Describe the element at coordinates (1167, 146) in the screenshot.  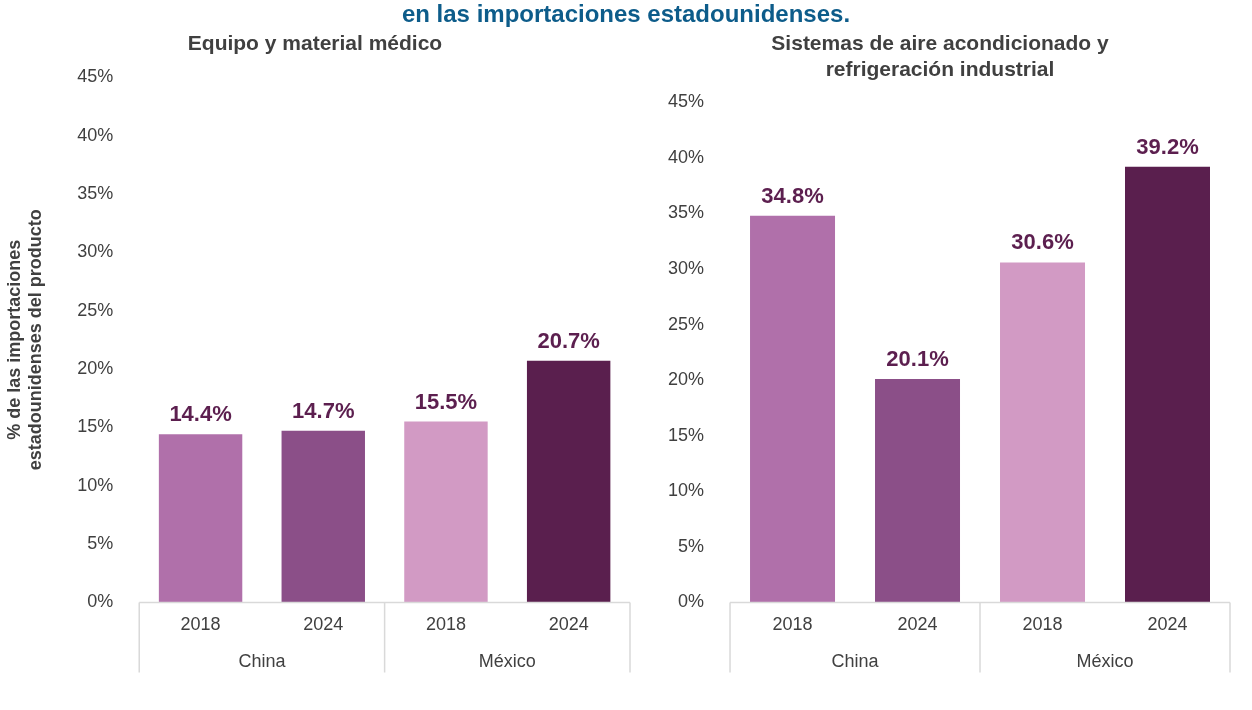
I see `data-label: 39.2%` at that location.